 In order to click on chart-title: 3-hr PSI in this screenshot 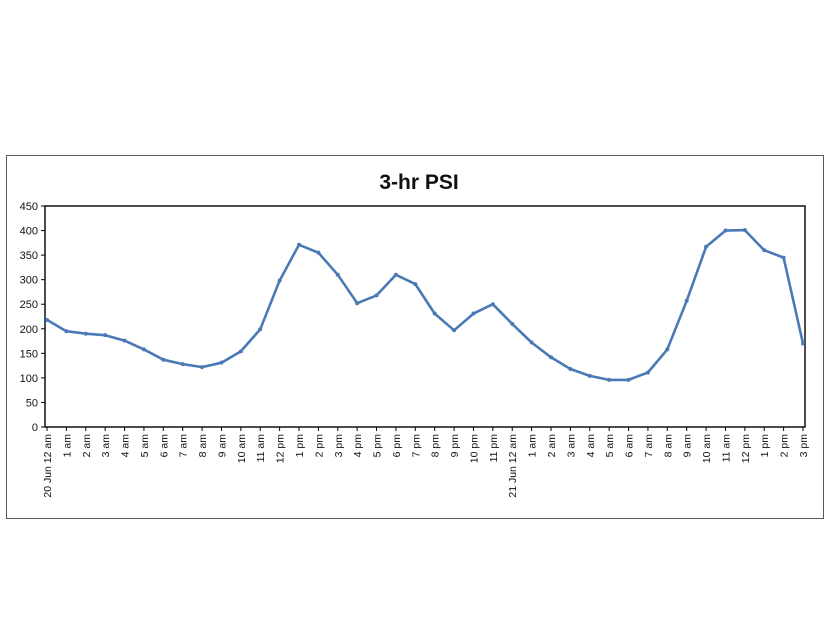, I will do `click(418, 182)`.